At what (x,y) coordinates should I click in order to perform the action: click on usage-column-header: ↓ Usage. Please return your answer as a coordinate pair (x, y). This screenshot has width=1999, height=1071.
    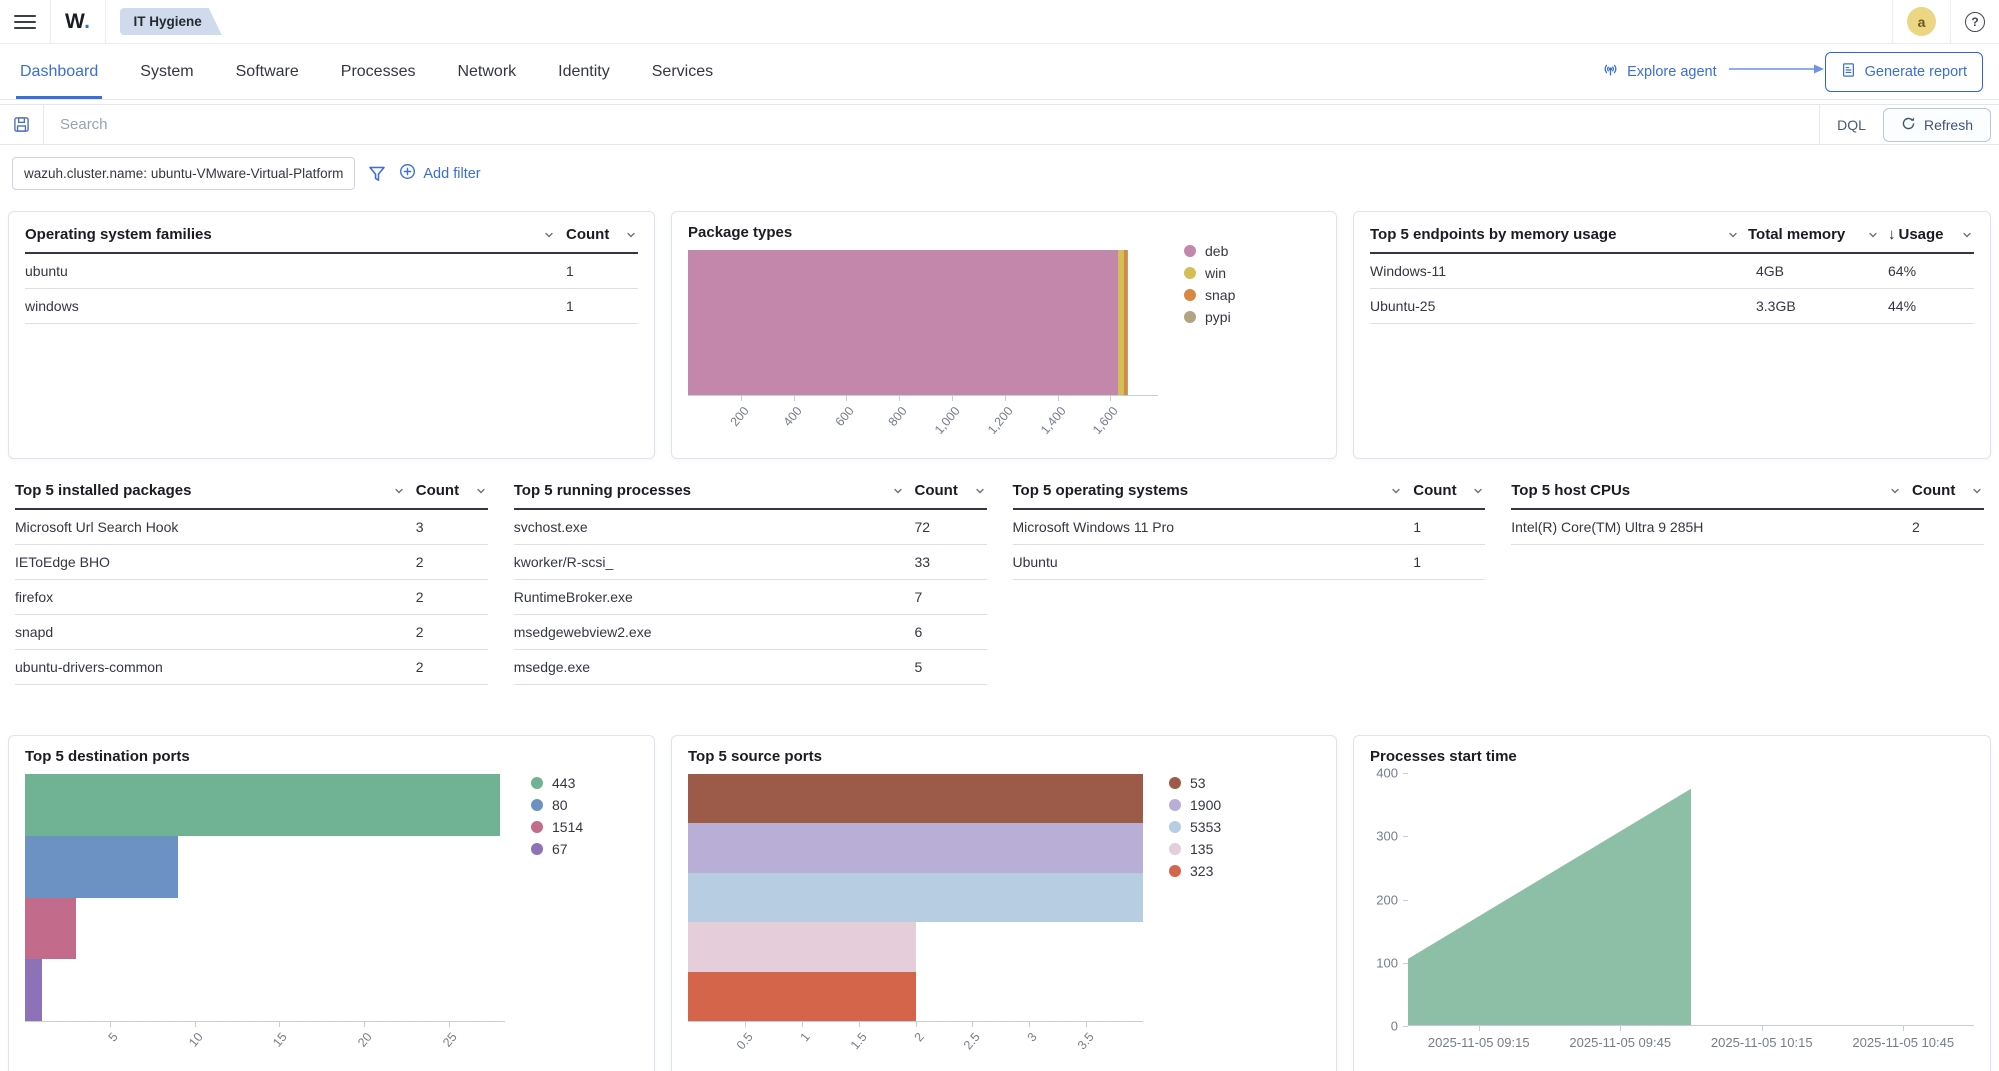
    Looking at the image, I should click on (1916, 234).